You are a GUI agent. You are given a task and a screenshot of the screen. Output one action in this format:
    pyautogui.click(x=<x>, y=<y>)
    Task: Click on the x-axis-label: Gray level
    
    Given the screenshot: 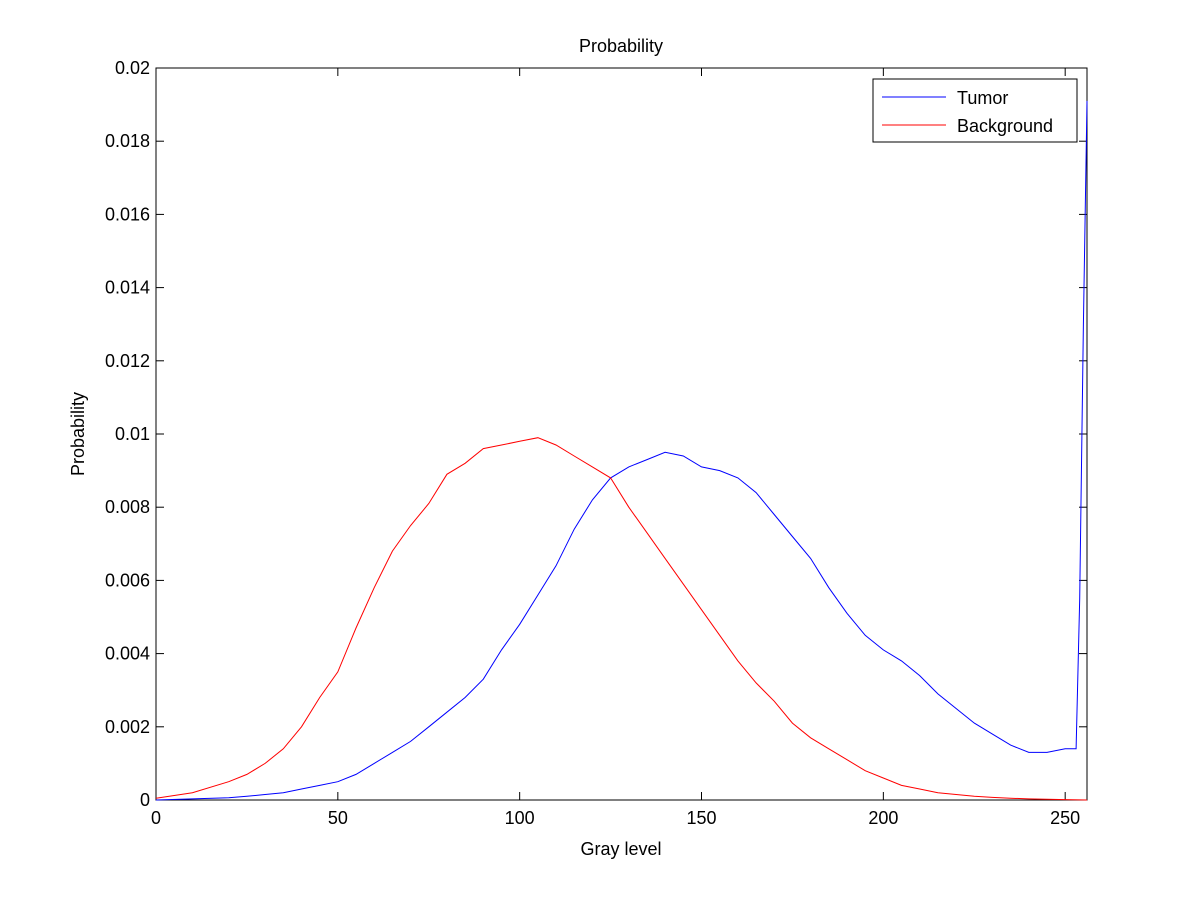 What is the action you would take?
    pyautogui.click(x=620, y=849)
    